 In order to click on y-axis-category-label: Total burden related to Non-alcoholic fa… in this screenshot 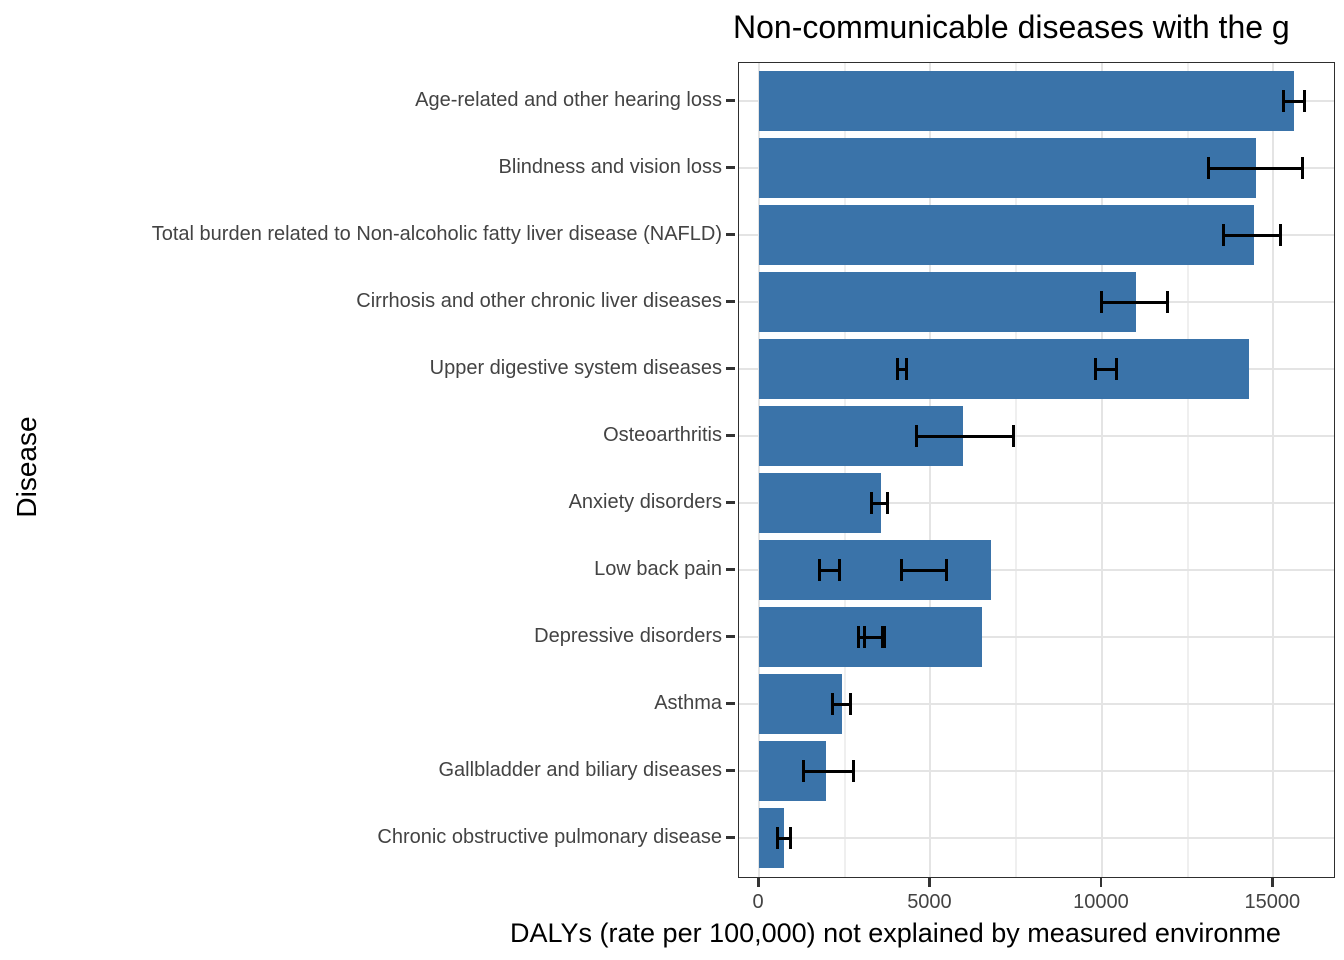, I will do `click(436, 234)`.